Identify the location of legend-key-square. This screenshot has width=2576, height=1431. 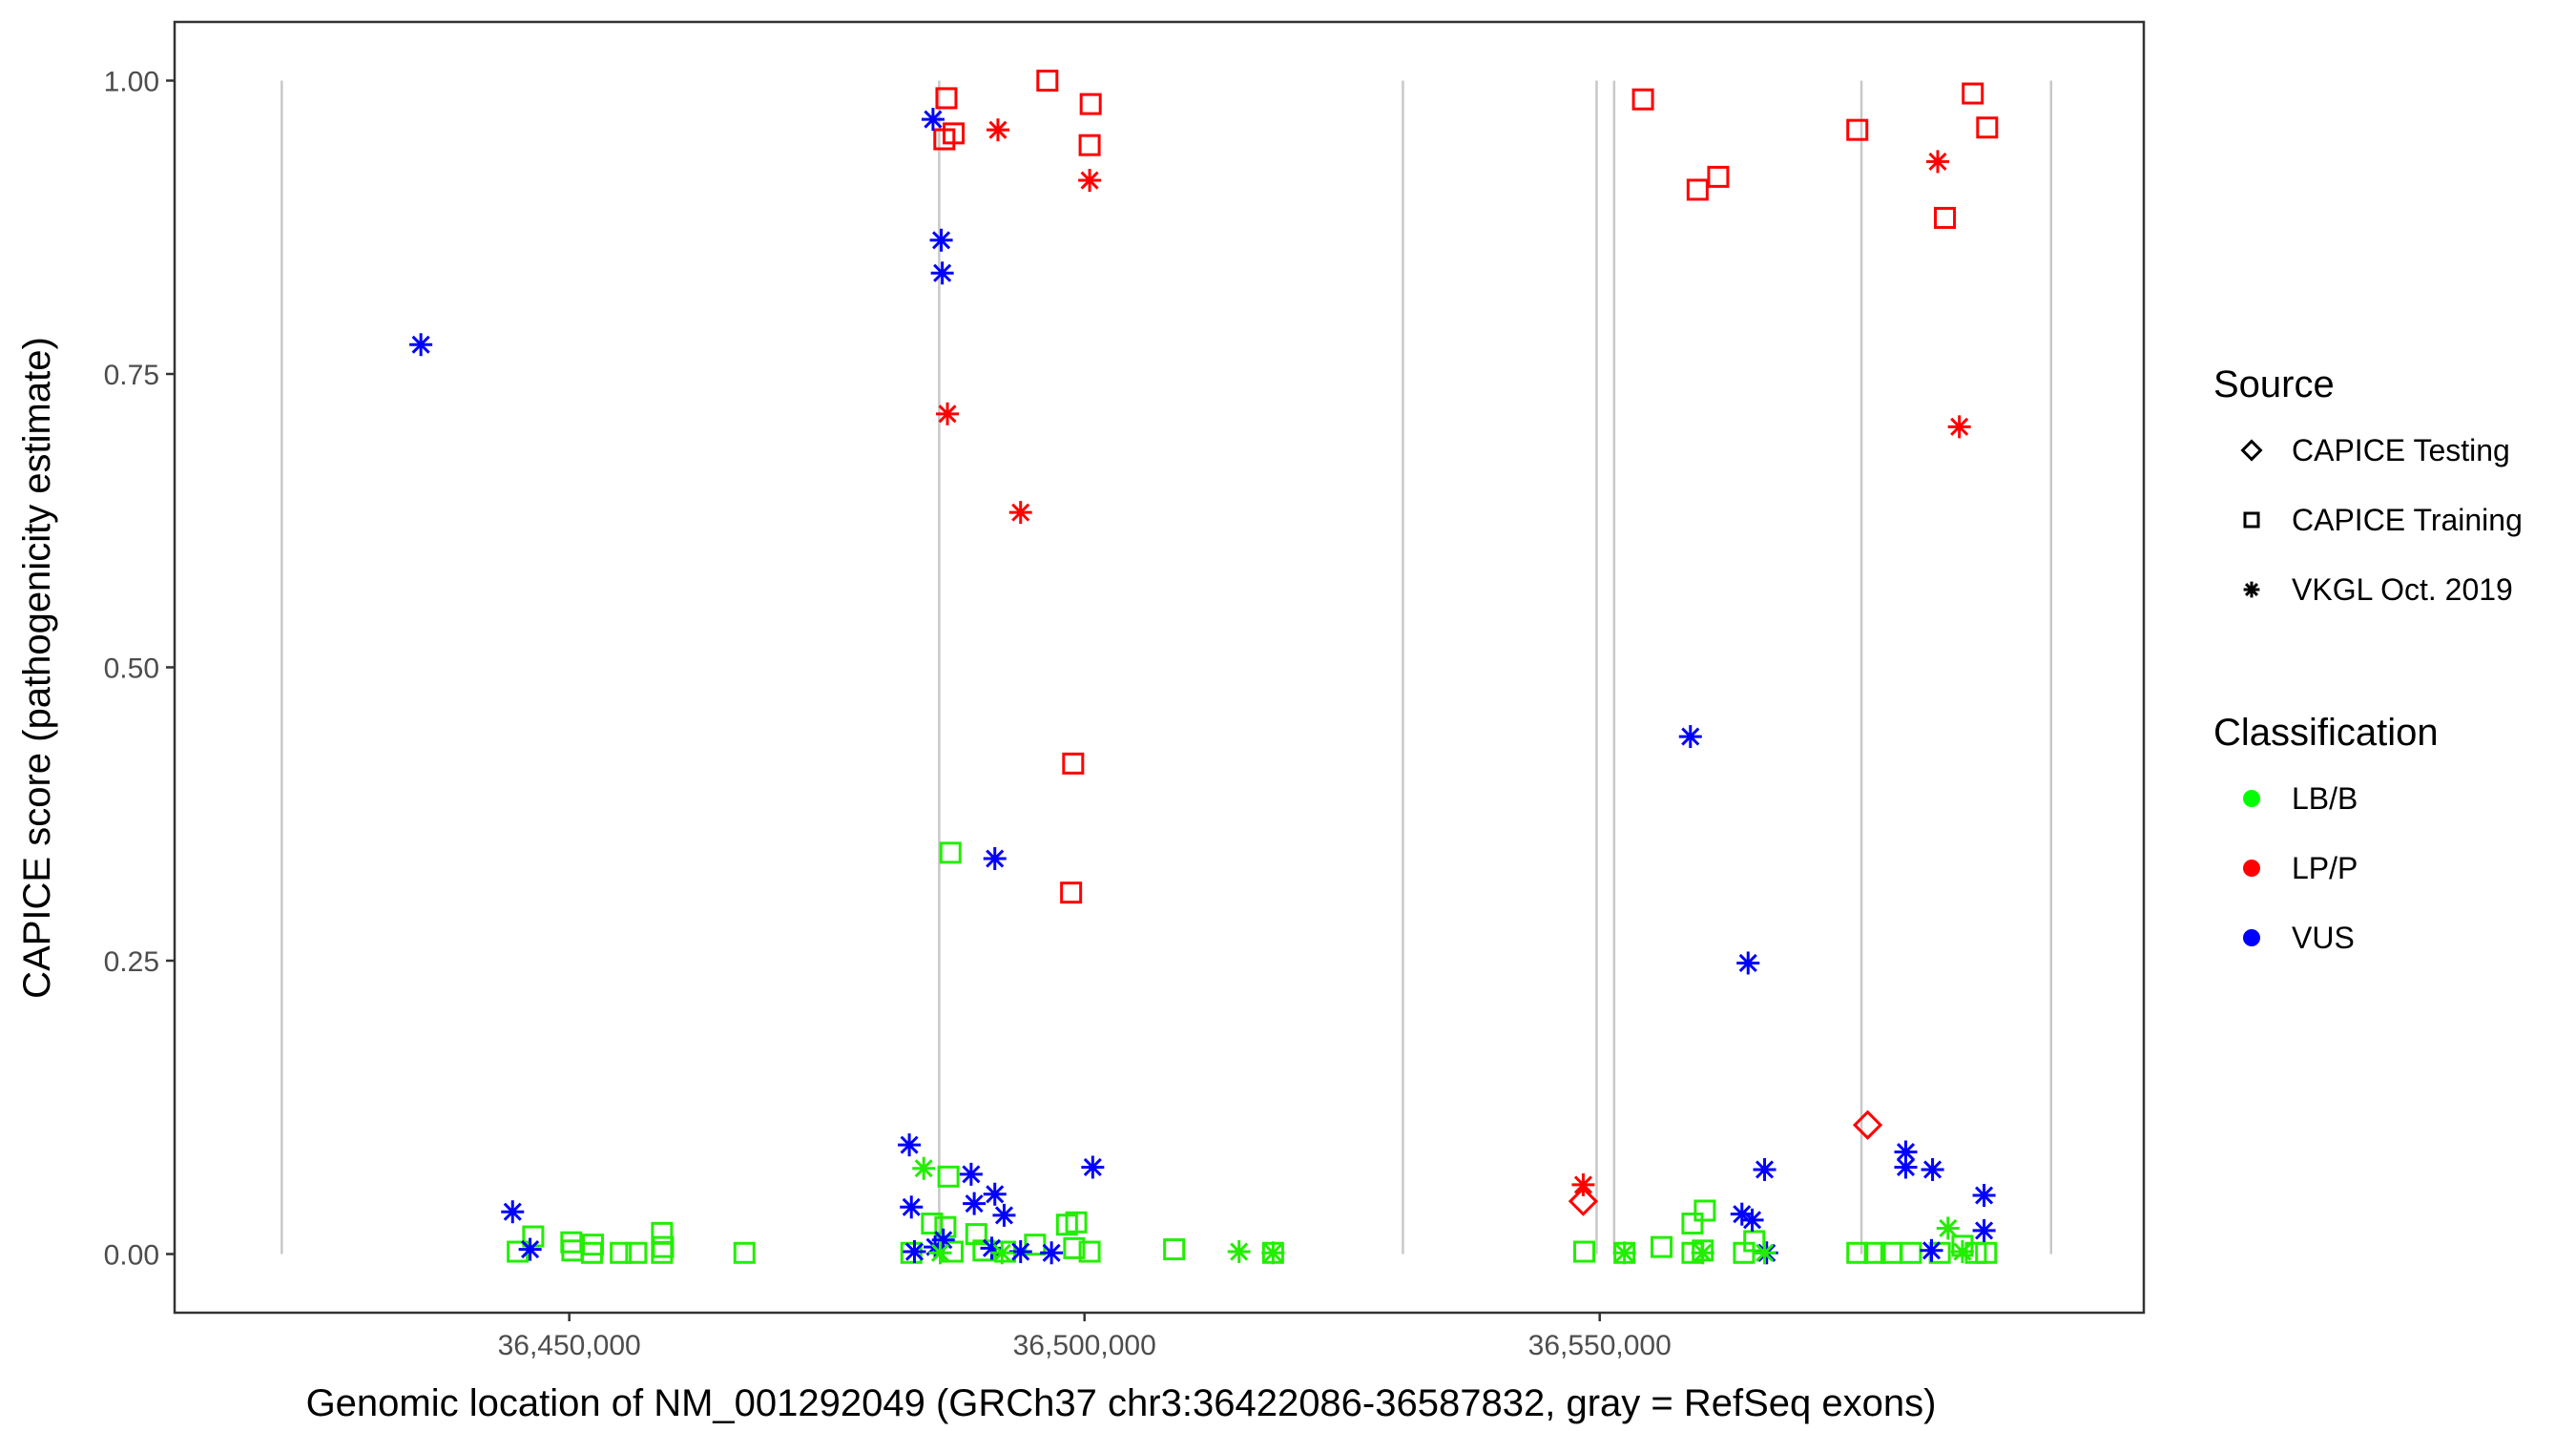
(2251, 520).